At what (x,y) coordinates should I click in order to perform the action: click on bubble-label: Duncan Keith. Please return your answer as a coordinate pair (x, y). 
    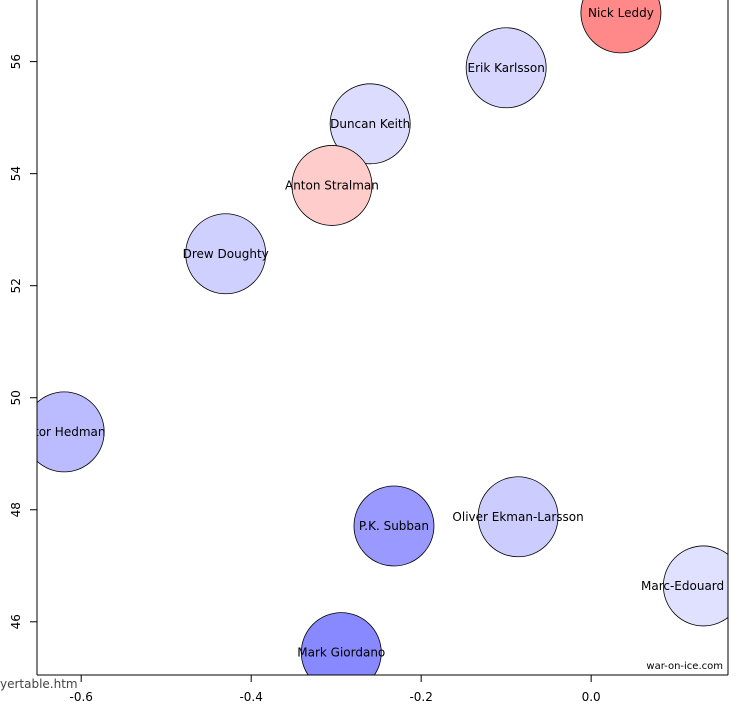
    Looking at the image, I should click on (370, 124).